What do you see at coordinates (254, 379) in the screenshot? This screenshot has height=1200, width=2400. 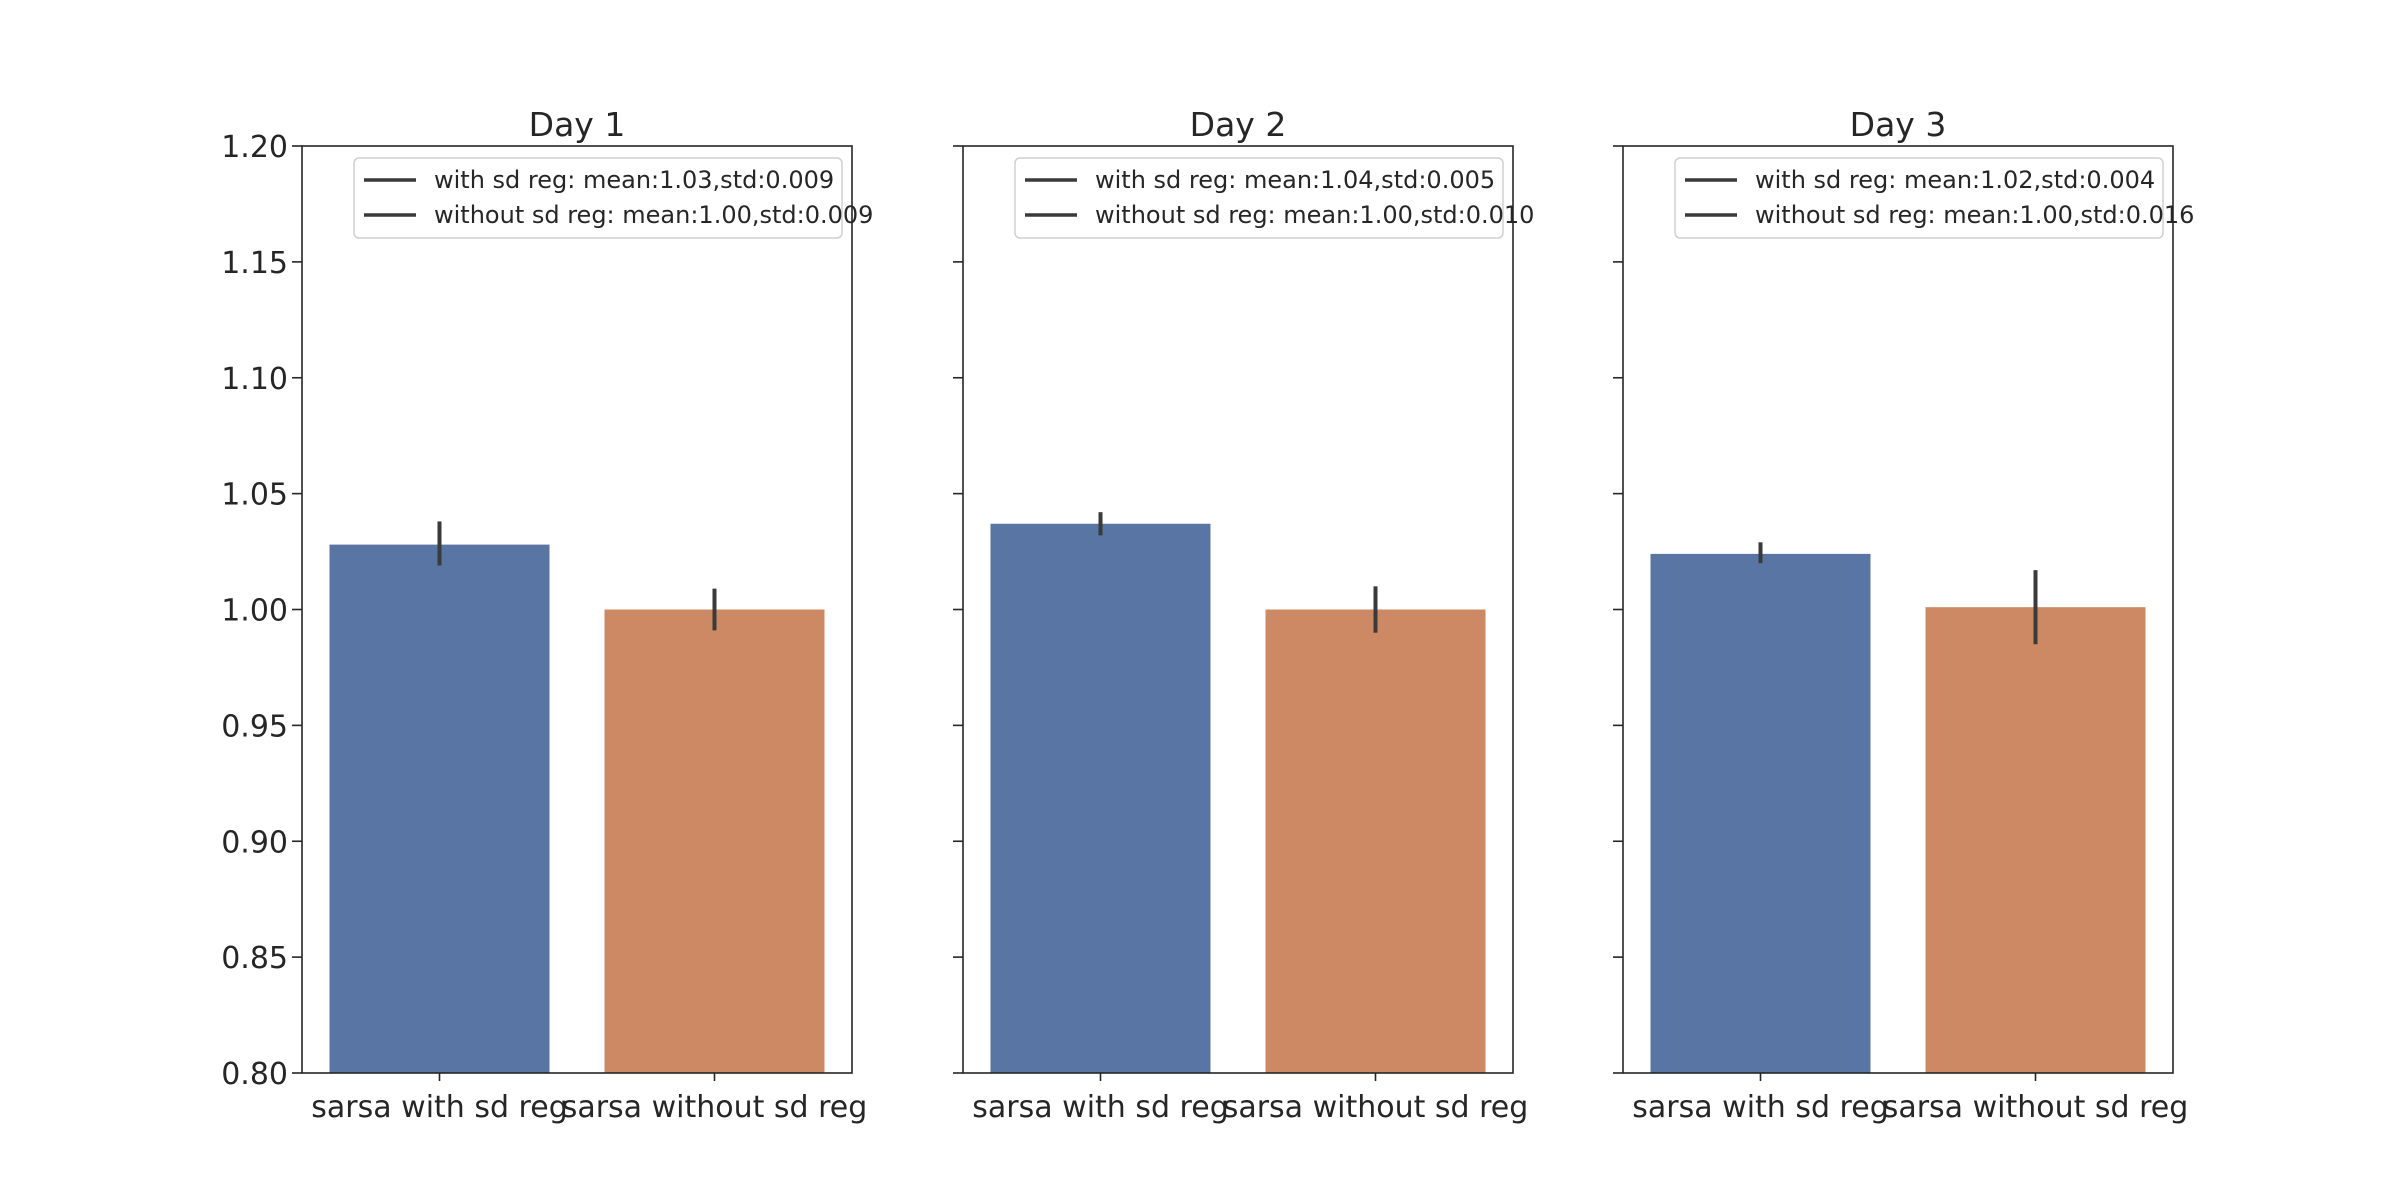 I see `y-tick-label: 1.10` at bounding box center [254, 379].